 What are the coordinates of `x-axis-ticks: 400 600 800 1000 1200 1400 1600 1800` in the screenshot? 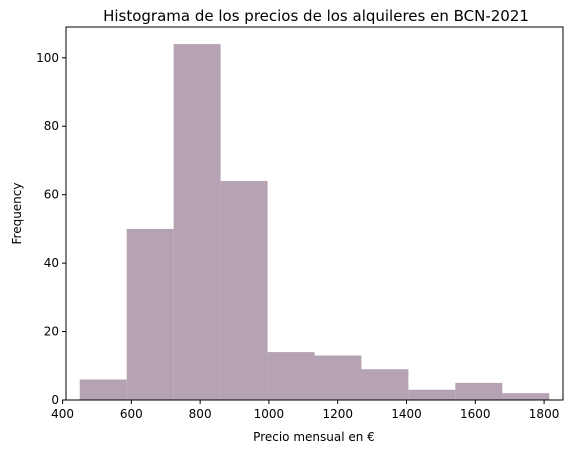 It's located at (305, 410).